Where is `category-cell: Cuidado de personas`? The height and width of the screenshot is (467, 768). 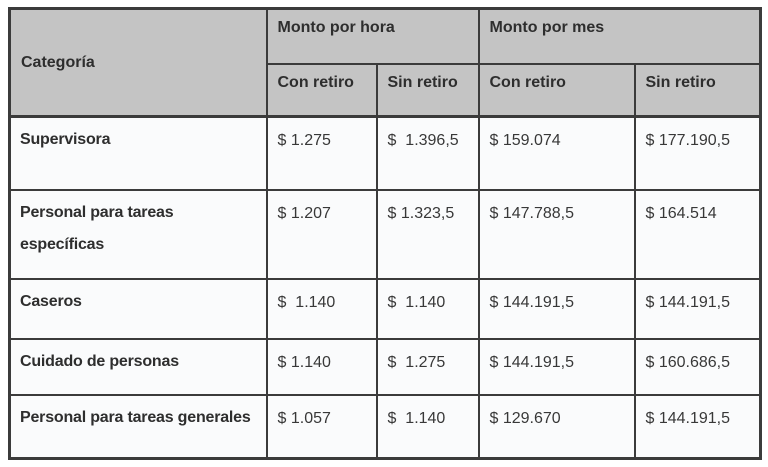 category-cell: Cuidado de personas is located at coordinates (138, 366).